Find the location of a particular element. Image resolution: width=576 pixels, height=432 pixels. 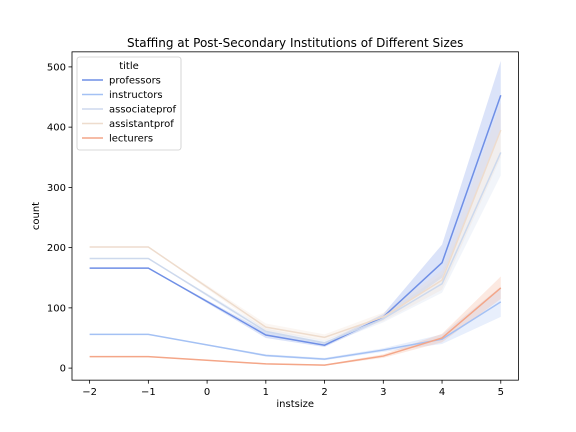

y-tick-label: 100 is located at coordinates (56, 308).